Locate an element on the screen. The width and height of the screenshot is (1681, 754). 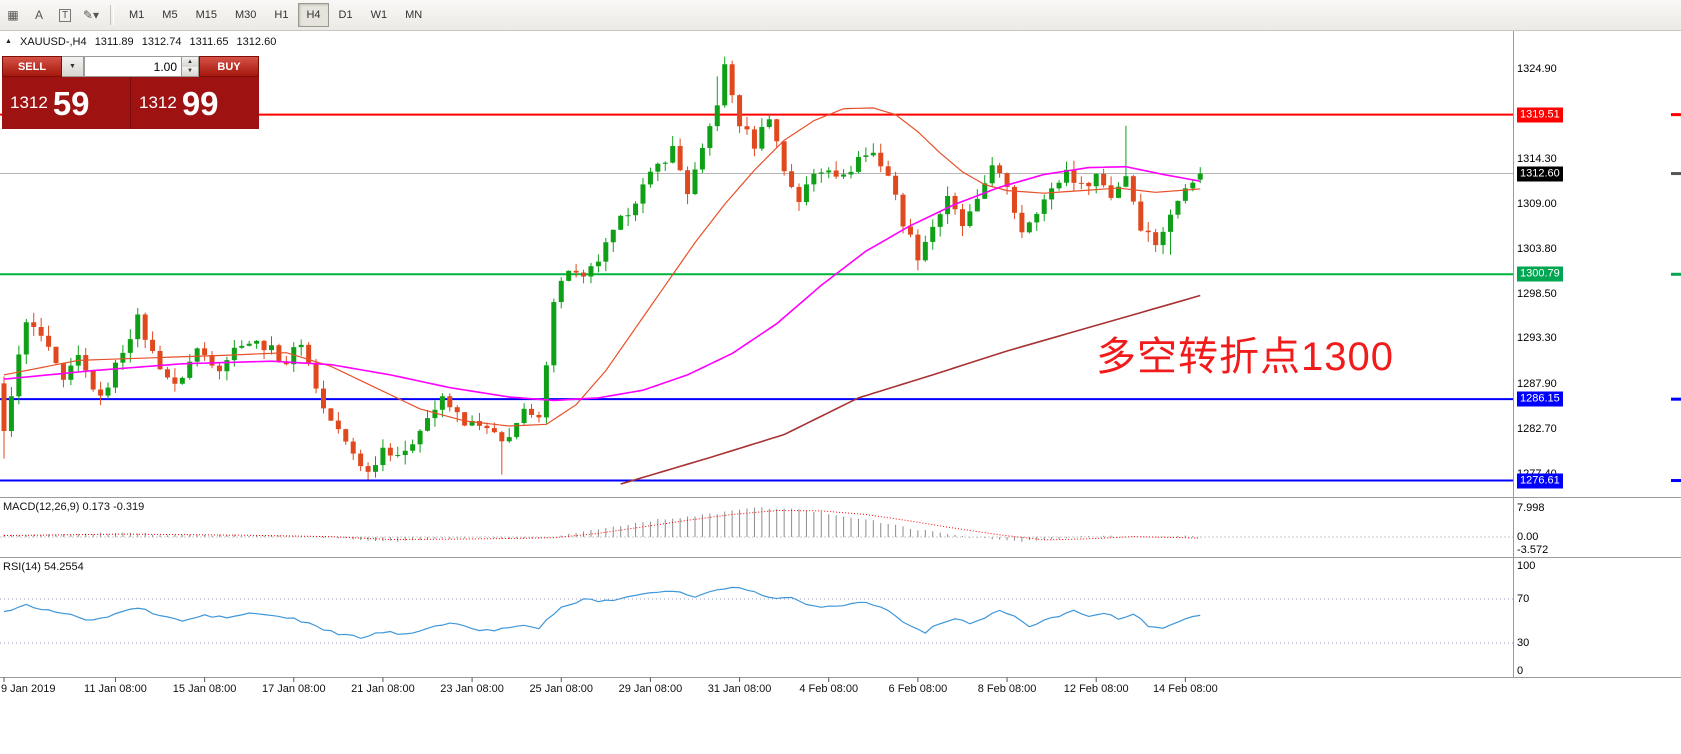
draw-tools-icon: ✎▾ is located at coordinates (91, 15).